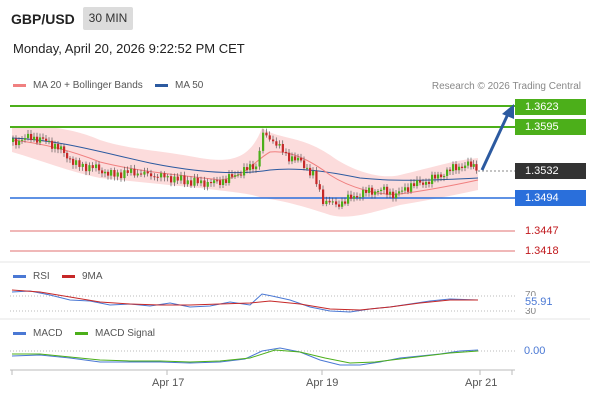  What do you see at coordinates (550, 171) in the screenshot?
I see `current-price-tag: 1.3532` at bounding box center [550, 171].